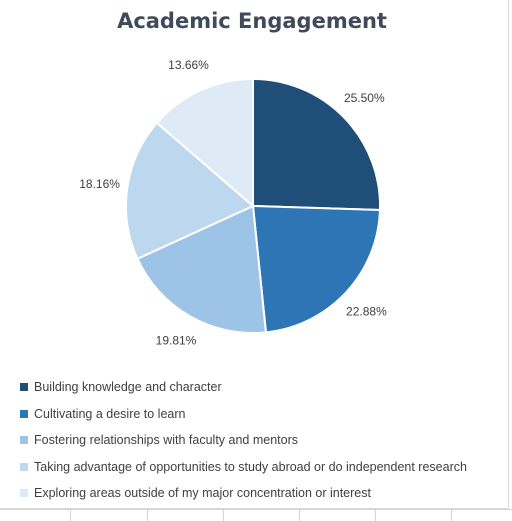 This screenshot has width=512, height=521. What do you see at coordinates (188, 65) in the screenshot?
I see `slice-data-label: 13.66%` at bounding box center [188, 65].